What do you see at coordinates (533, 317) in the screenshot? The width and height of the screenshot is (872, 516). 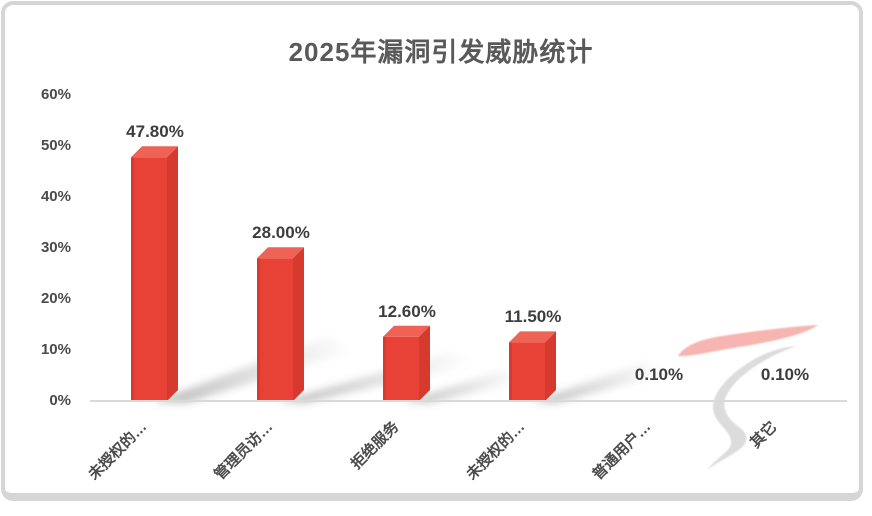 I see `value-label: 11.50%` at bounding box center [533, 317].